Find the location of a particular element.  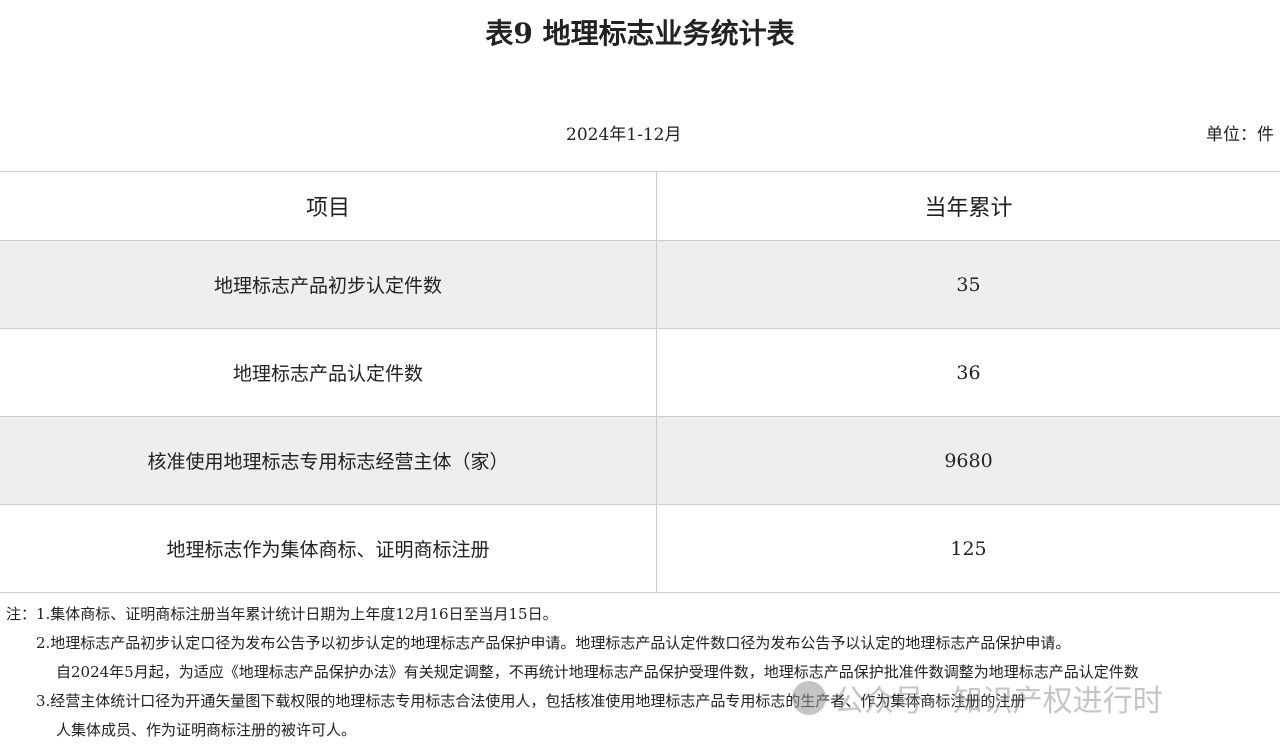

table-header-row: 项目 当年累计 is located at coordinates (640, 206).